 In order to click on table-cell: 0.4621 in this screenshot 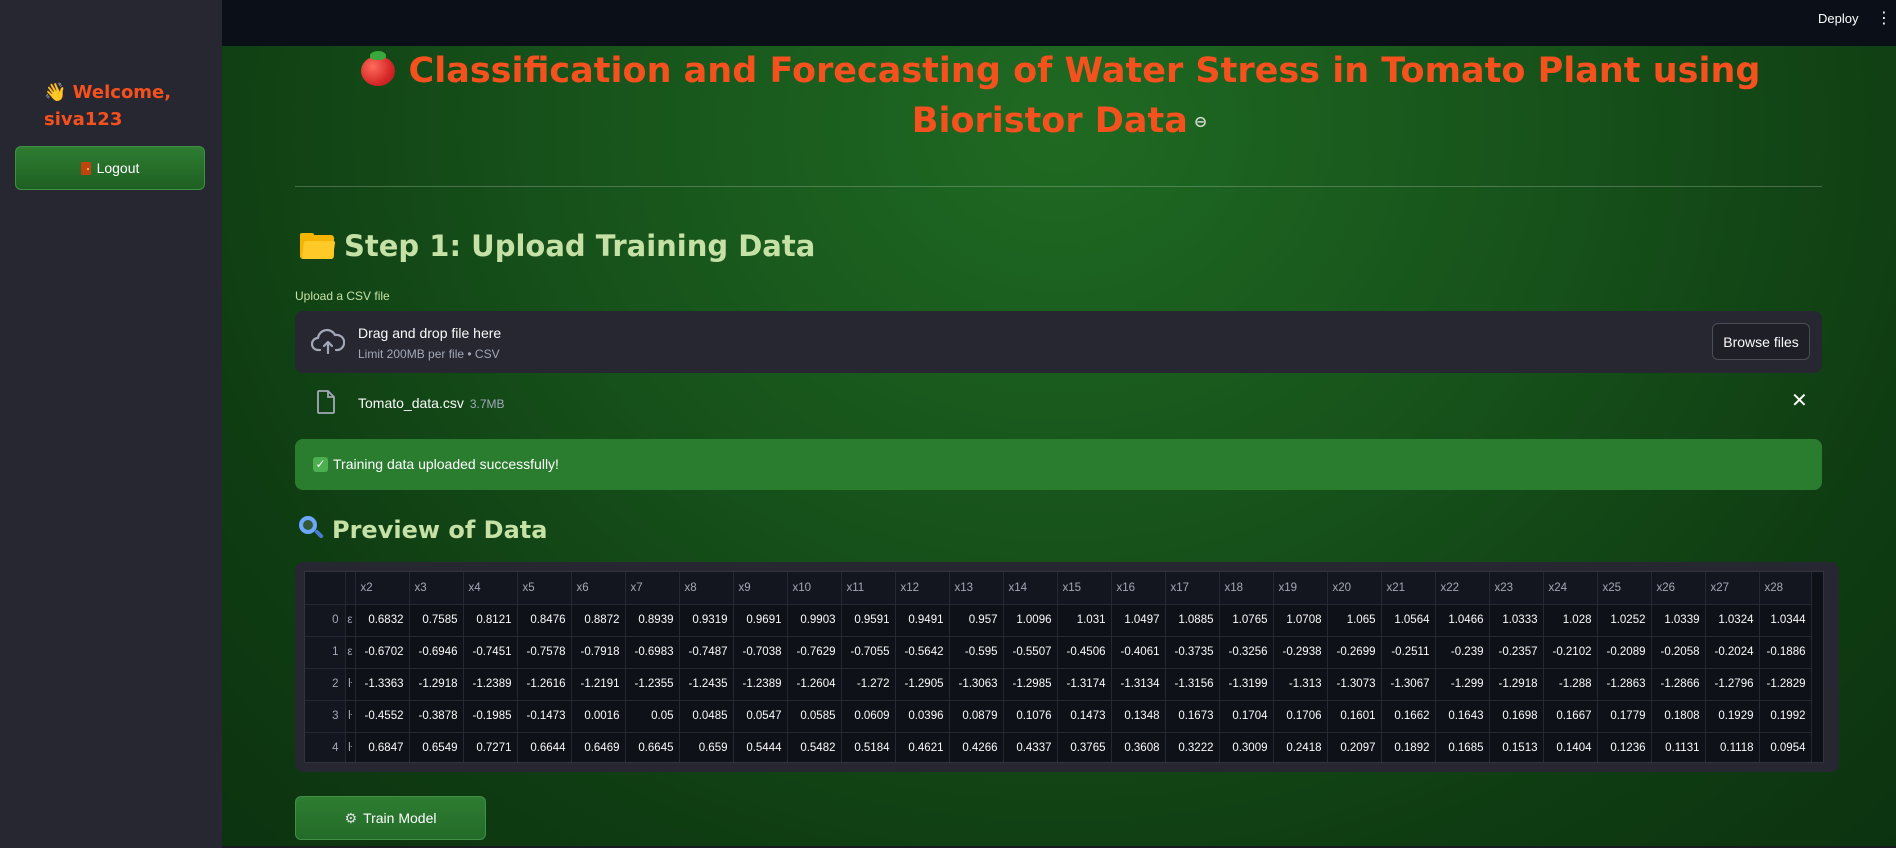, I will do `click(922, 747)`.